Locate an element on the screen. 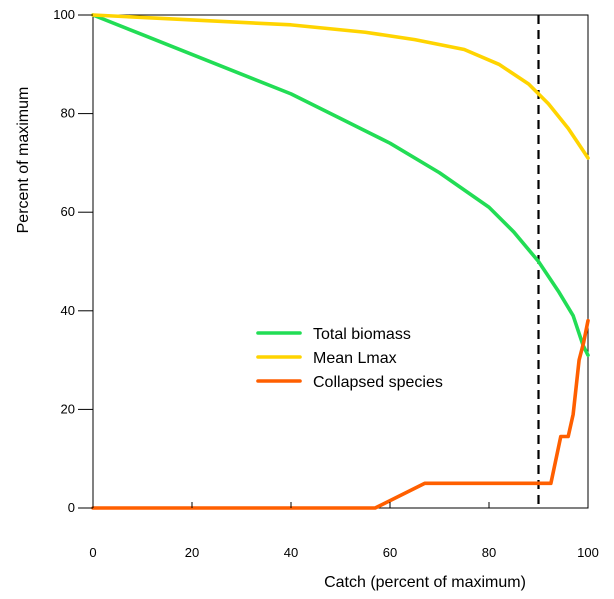  y-tick-label: 0 is located at coordinates (71, 507).